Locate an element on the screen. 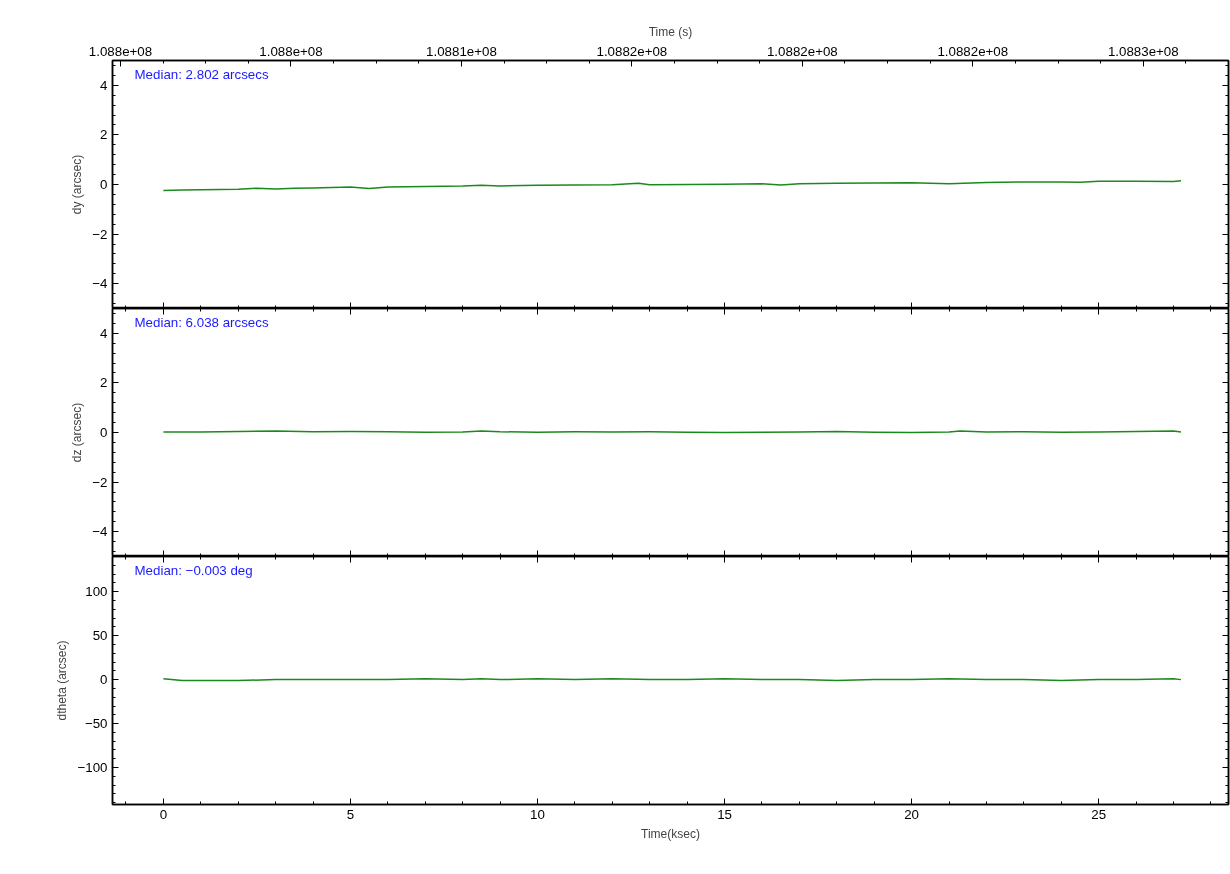 The image size is (1230, 874). line-series is located at coordinates (672, 186).